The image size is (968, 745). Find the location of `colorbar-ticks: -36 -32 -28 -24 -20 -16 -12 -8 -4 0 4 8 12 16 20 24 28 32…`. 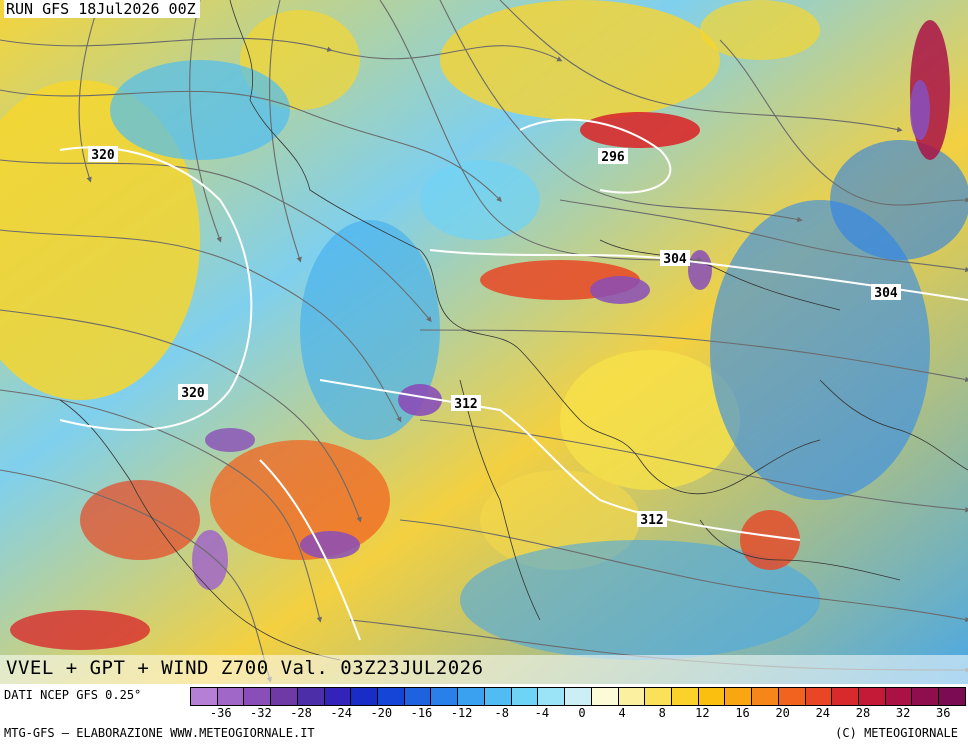

colorbar-ticks: -36 -32 -28 -24 -20 -16 -12 -8 -4 0 4 8 12 16 20 24 28 32… is located at coordinates (578, 715).